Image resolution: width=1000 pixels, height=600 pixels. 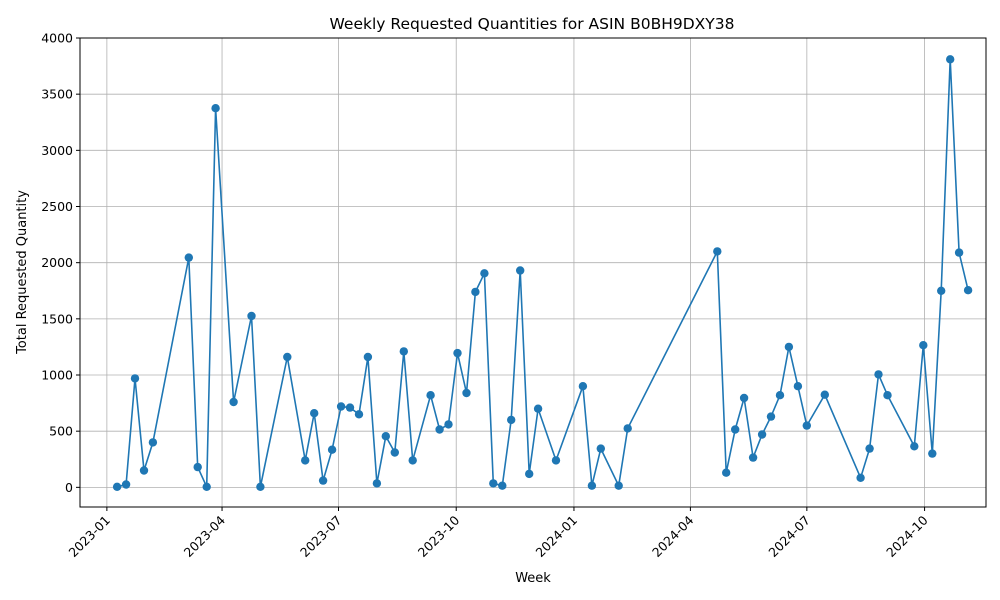 I want to click on x-tick-label: 2023-04, so click(x=205, y=536).